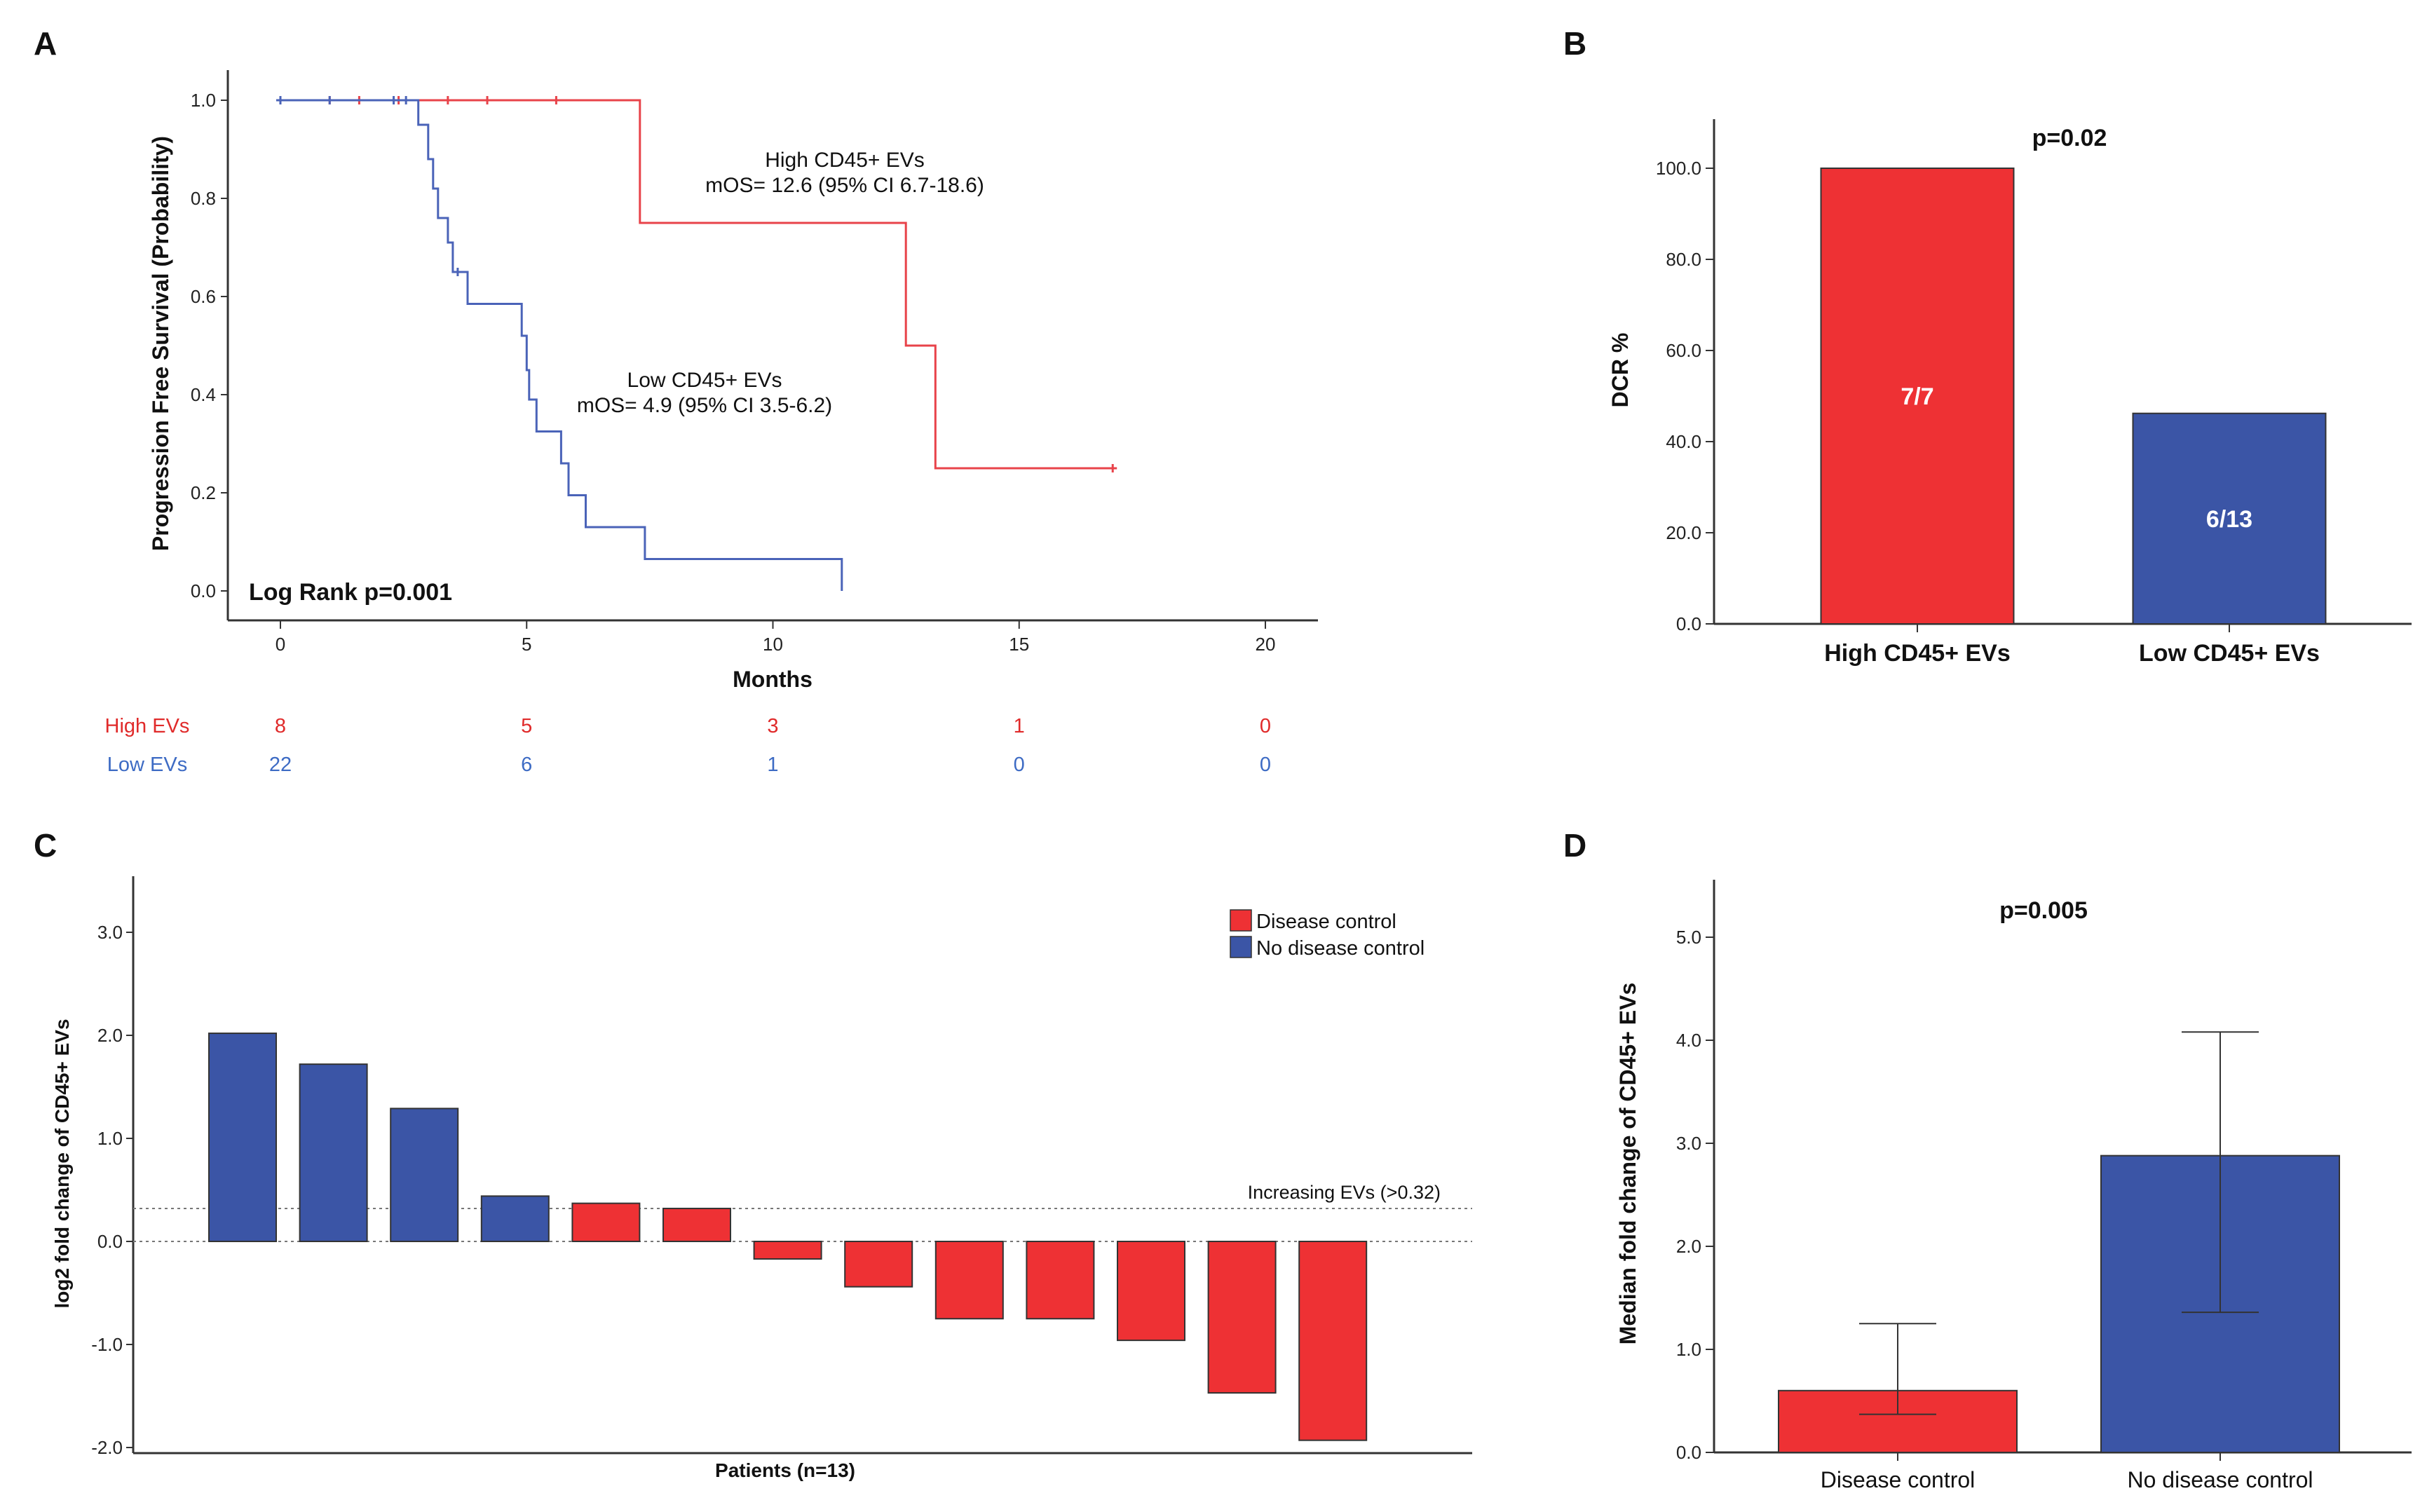  What do you see at coordinates (1688, 1040) in the screenshot?
I see `panel-d-y-tick-label: 4.0` at bounding box center [1688, 1040].